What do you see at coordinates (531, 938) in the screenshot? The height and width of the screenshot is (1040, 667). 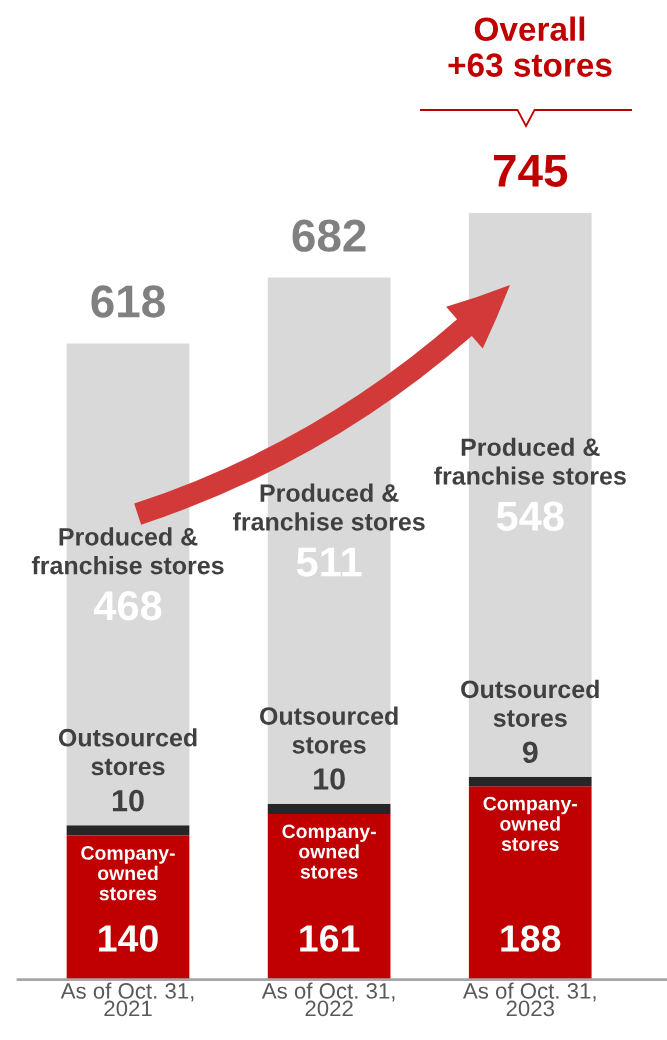 I see `data-label: 188` at bounding box center [531, 938].